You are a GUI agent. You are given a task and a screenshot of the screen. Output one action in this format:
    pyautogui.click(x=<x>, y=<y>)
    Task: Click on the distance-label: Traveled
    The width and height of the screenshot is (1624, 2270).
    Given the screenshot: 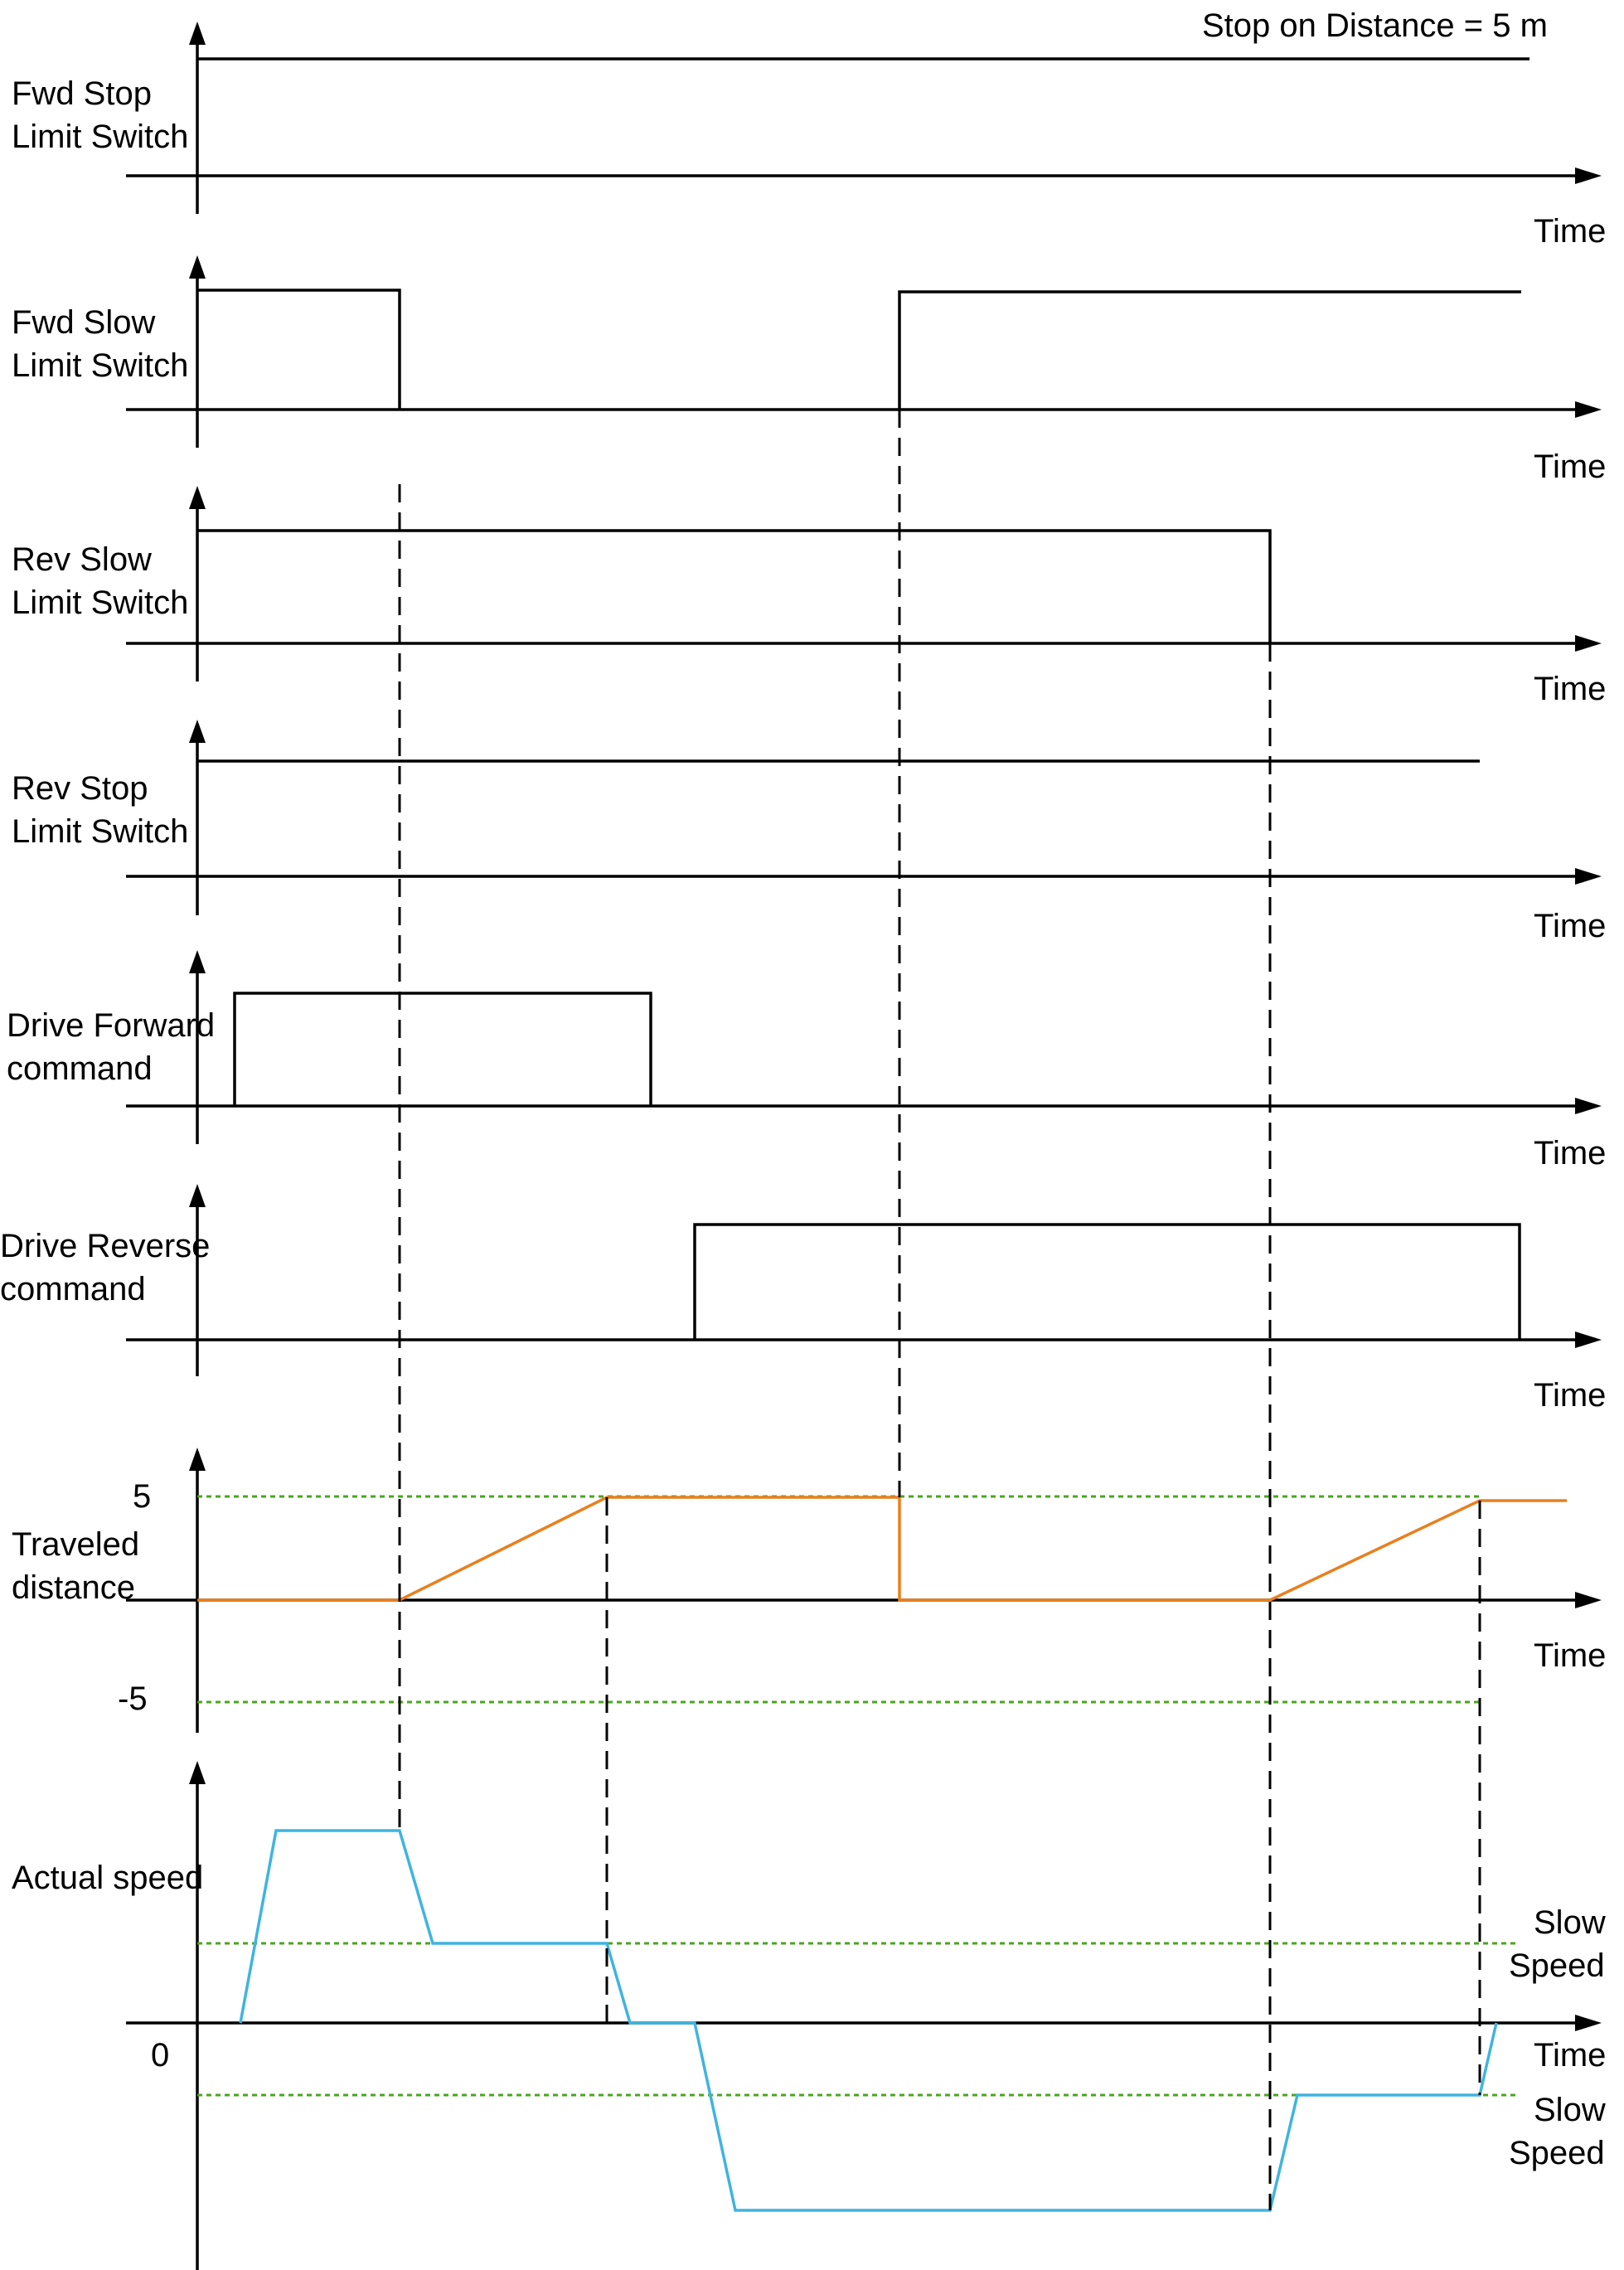 What is the action you would take?
    pyautogui.click(x=75, y=1544)
    